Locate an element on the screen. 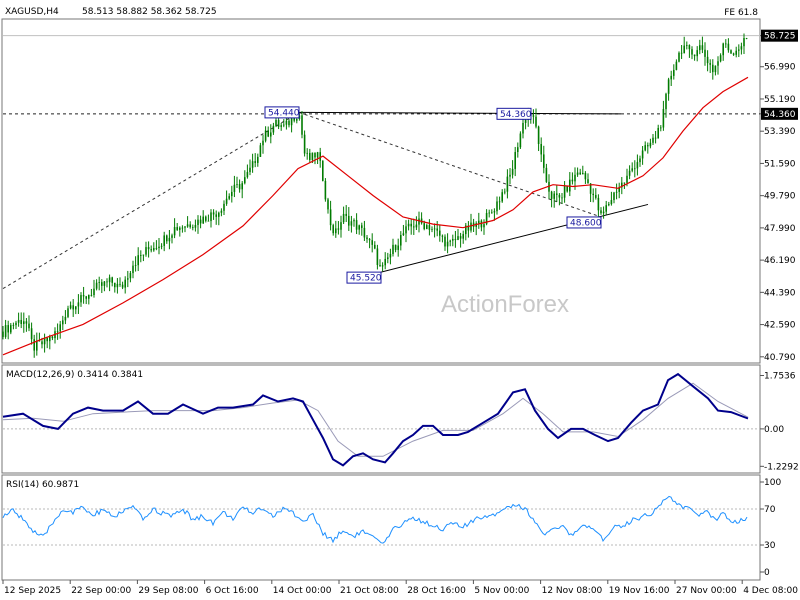 The height and width of the screenshot is (600, 800). price-tick-label: 46.190 is located at coordinates (780, 261).